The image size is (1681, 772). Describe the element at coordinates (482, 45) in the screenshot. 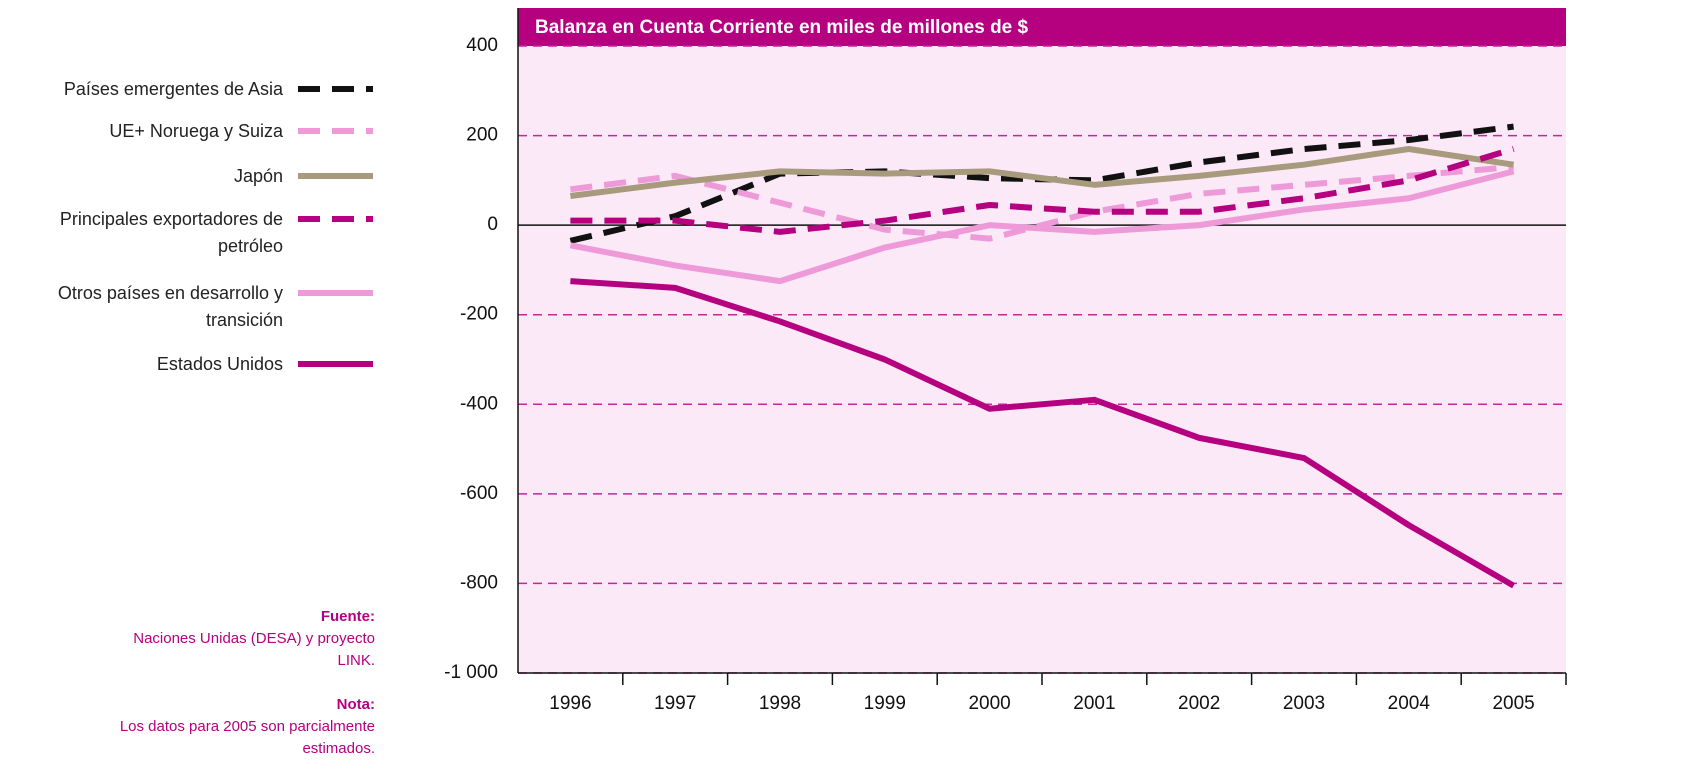

I see `y-tick-label: 400` at that location.